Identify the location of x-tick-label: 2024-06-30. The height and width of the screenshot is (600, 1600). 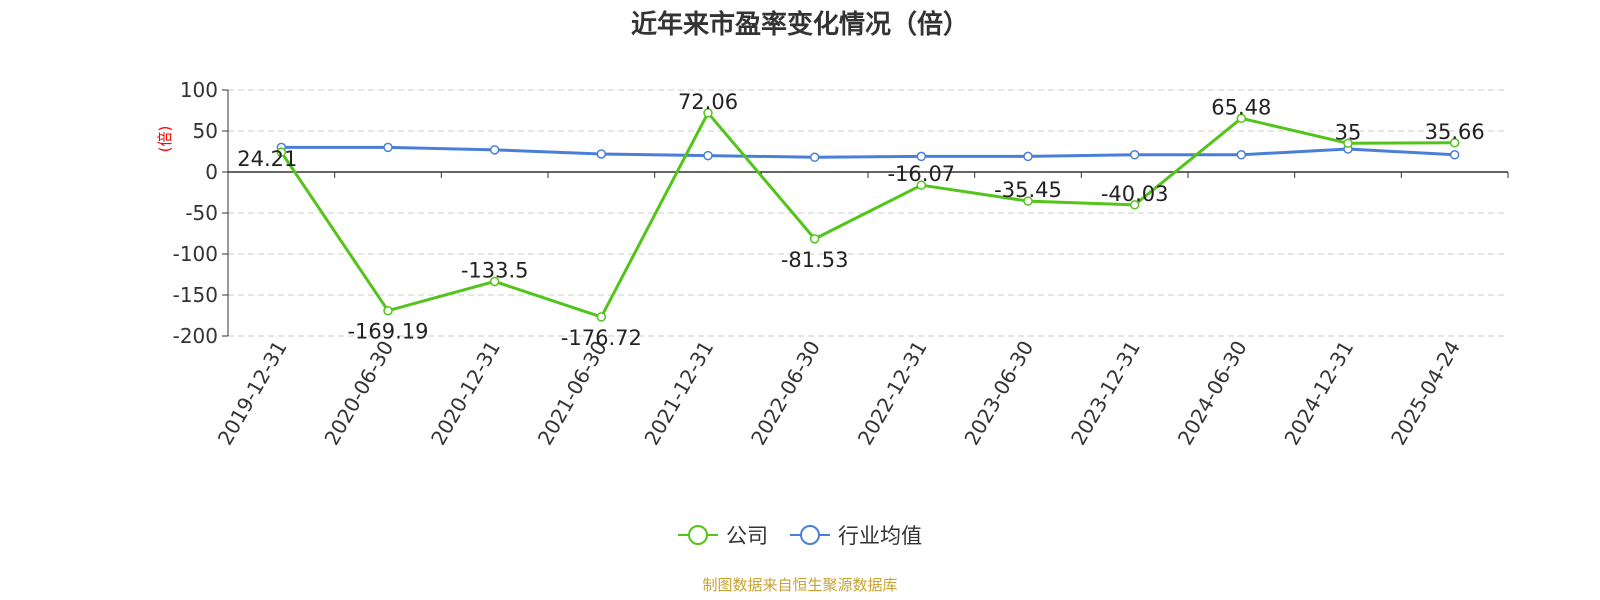
(1212, 393).